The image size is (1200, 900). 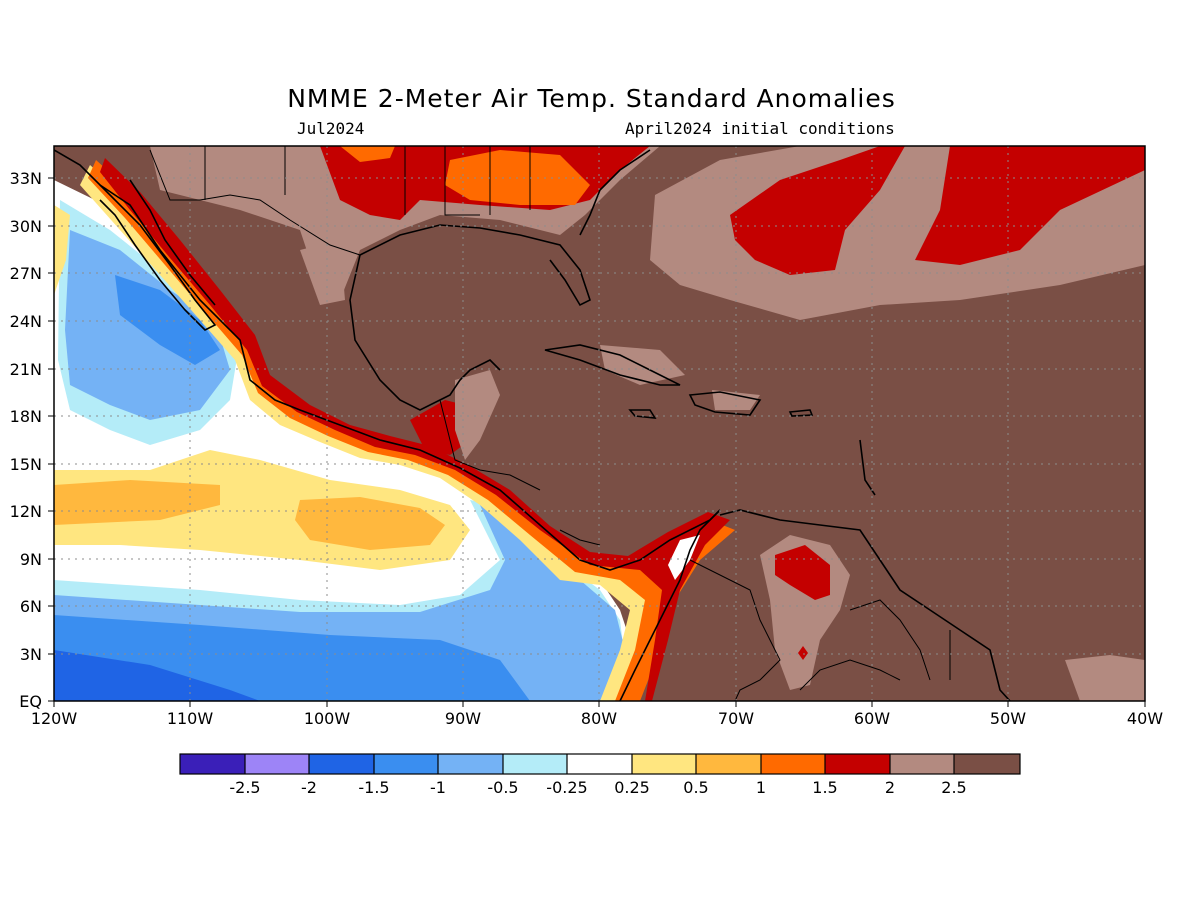 I want to click on colorbar-label: -1.5, so click(x=373, y=787).